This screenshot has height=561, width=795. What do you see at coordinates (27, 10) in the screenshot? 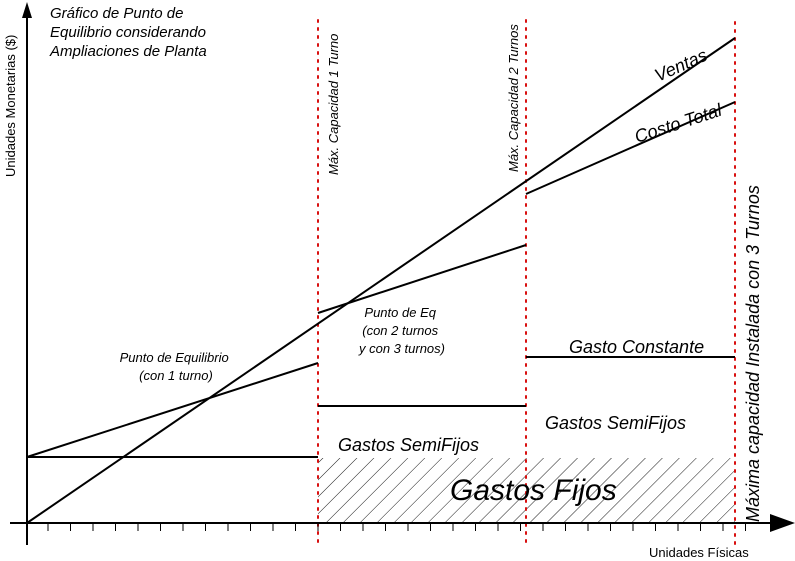
I see `y-axis-arrow-icon` at bounding box center [27, 10].